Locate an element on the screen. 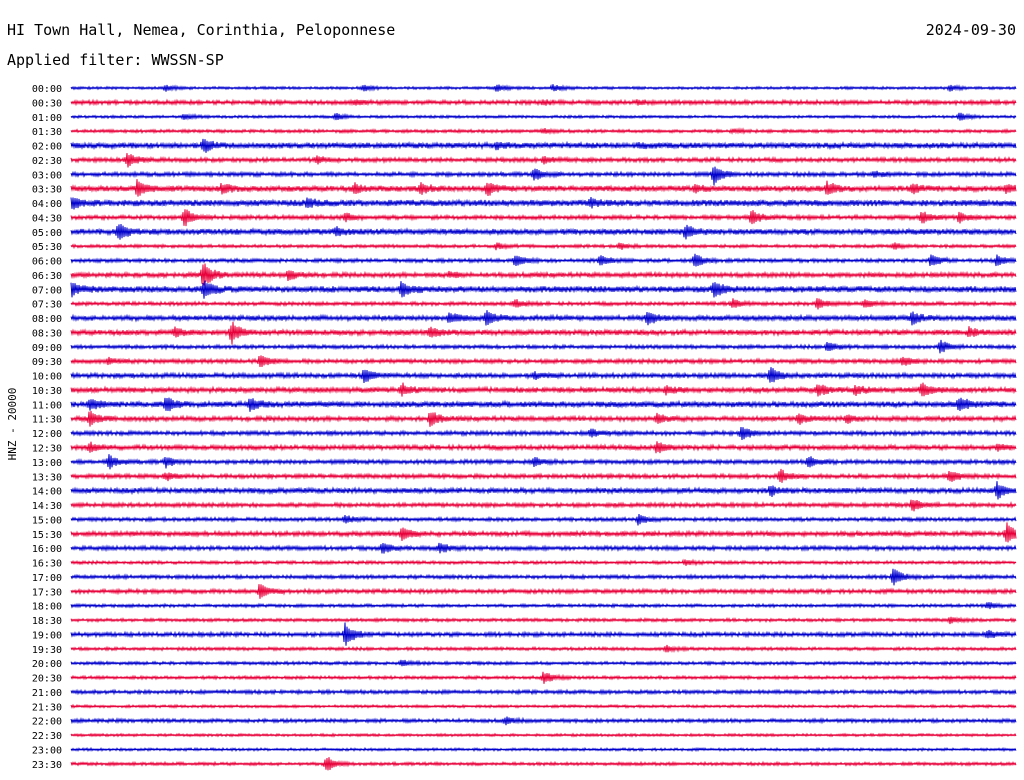 The image size is (1024, 780). time-label: 23:00 is located at coordinates (47, 750).